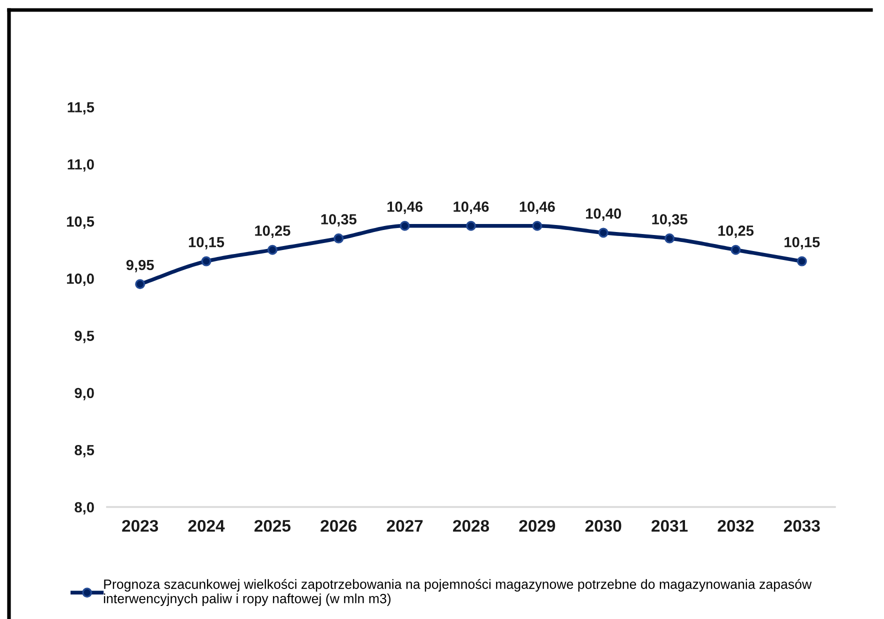 The height and width of the screenshot is (619, 884). Describe the element at coordinates (140, 526) in the screenshot. I see `x-tick-label: 2023` at that location.